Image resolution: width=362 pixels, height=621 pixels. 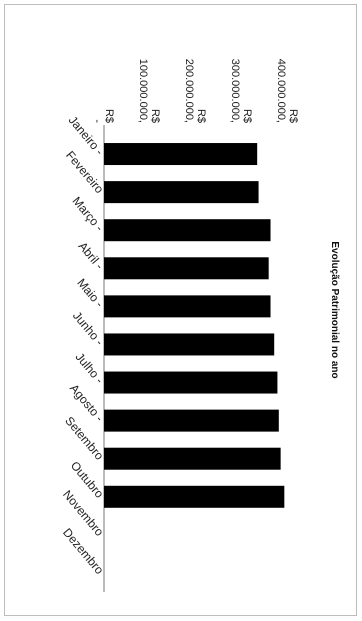 What do you see at coordinates (195, 91) in the screenshot?
I see `value-tick-label: R$200.000.000,` at bounding box center [195, 91].